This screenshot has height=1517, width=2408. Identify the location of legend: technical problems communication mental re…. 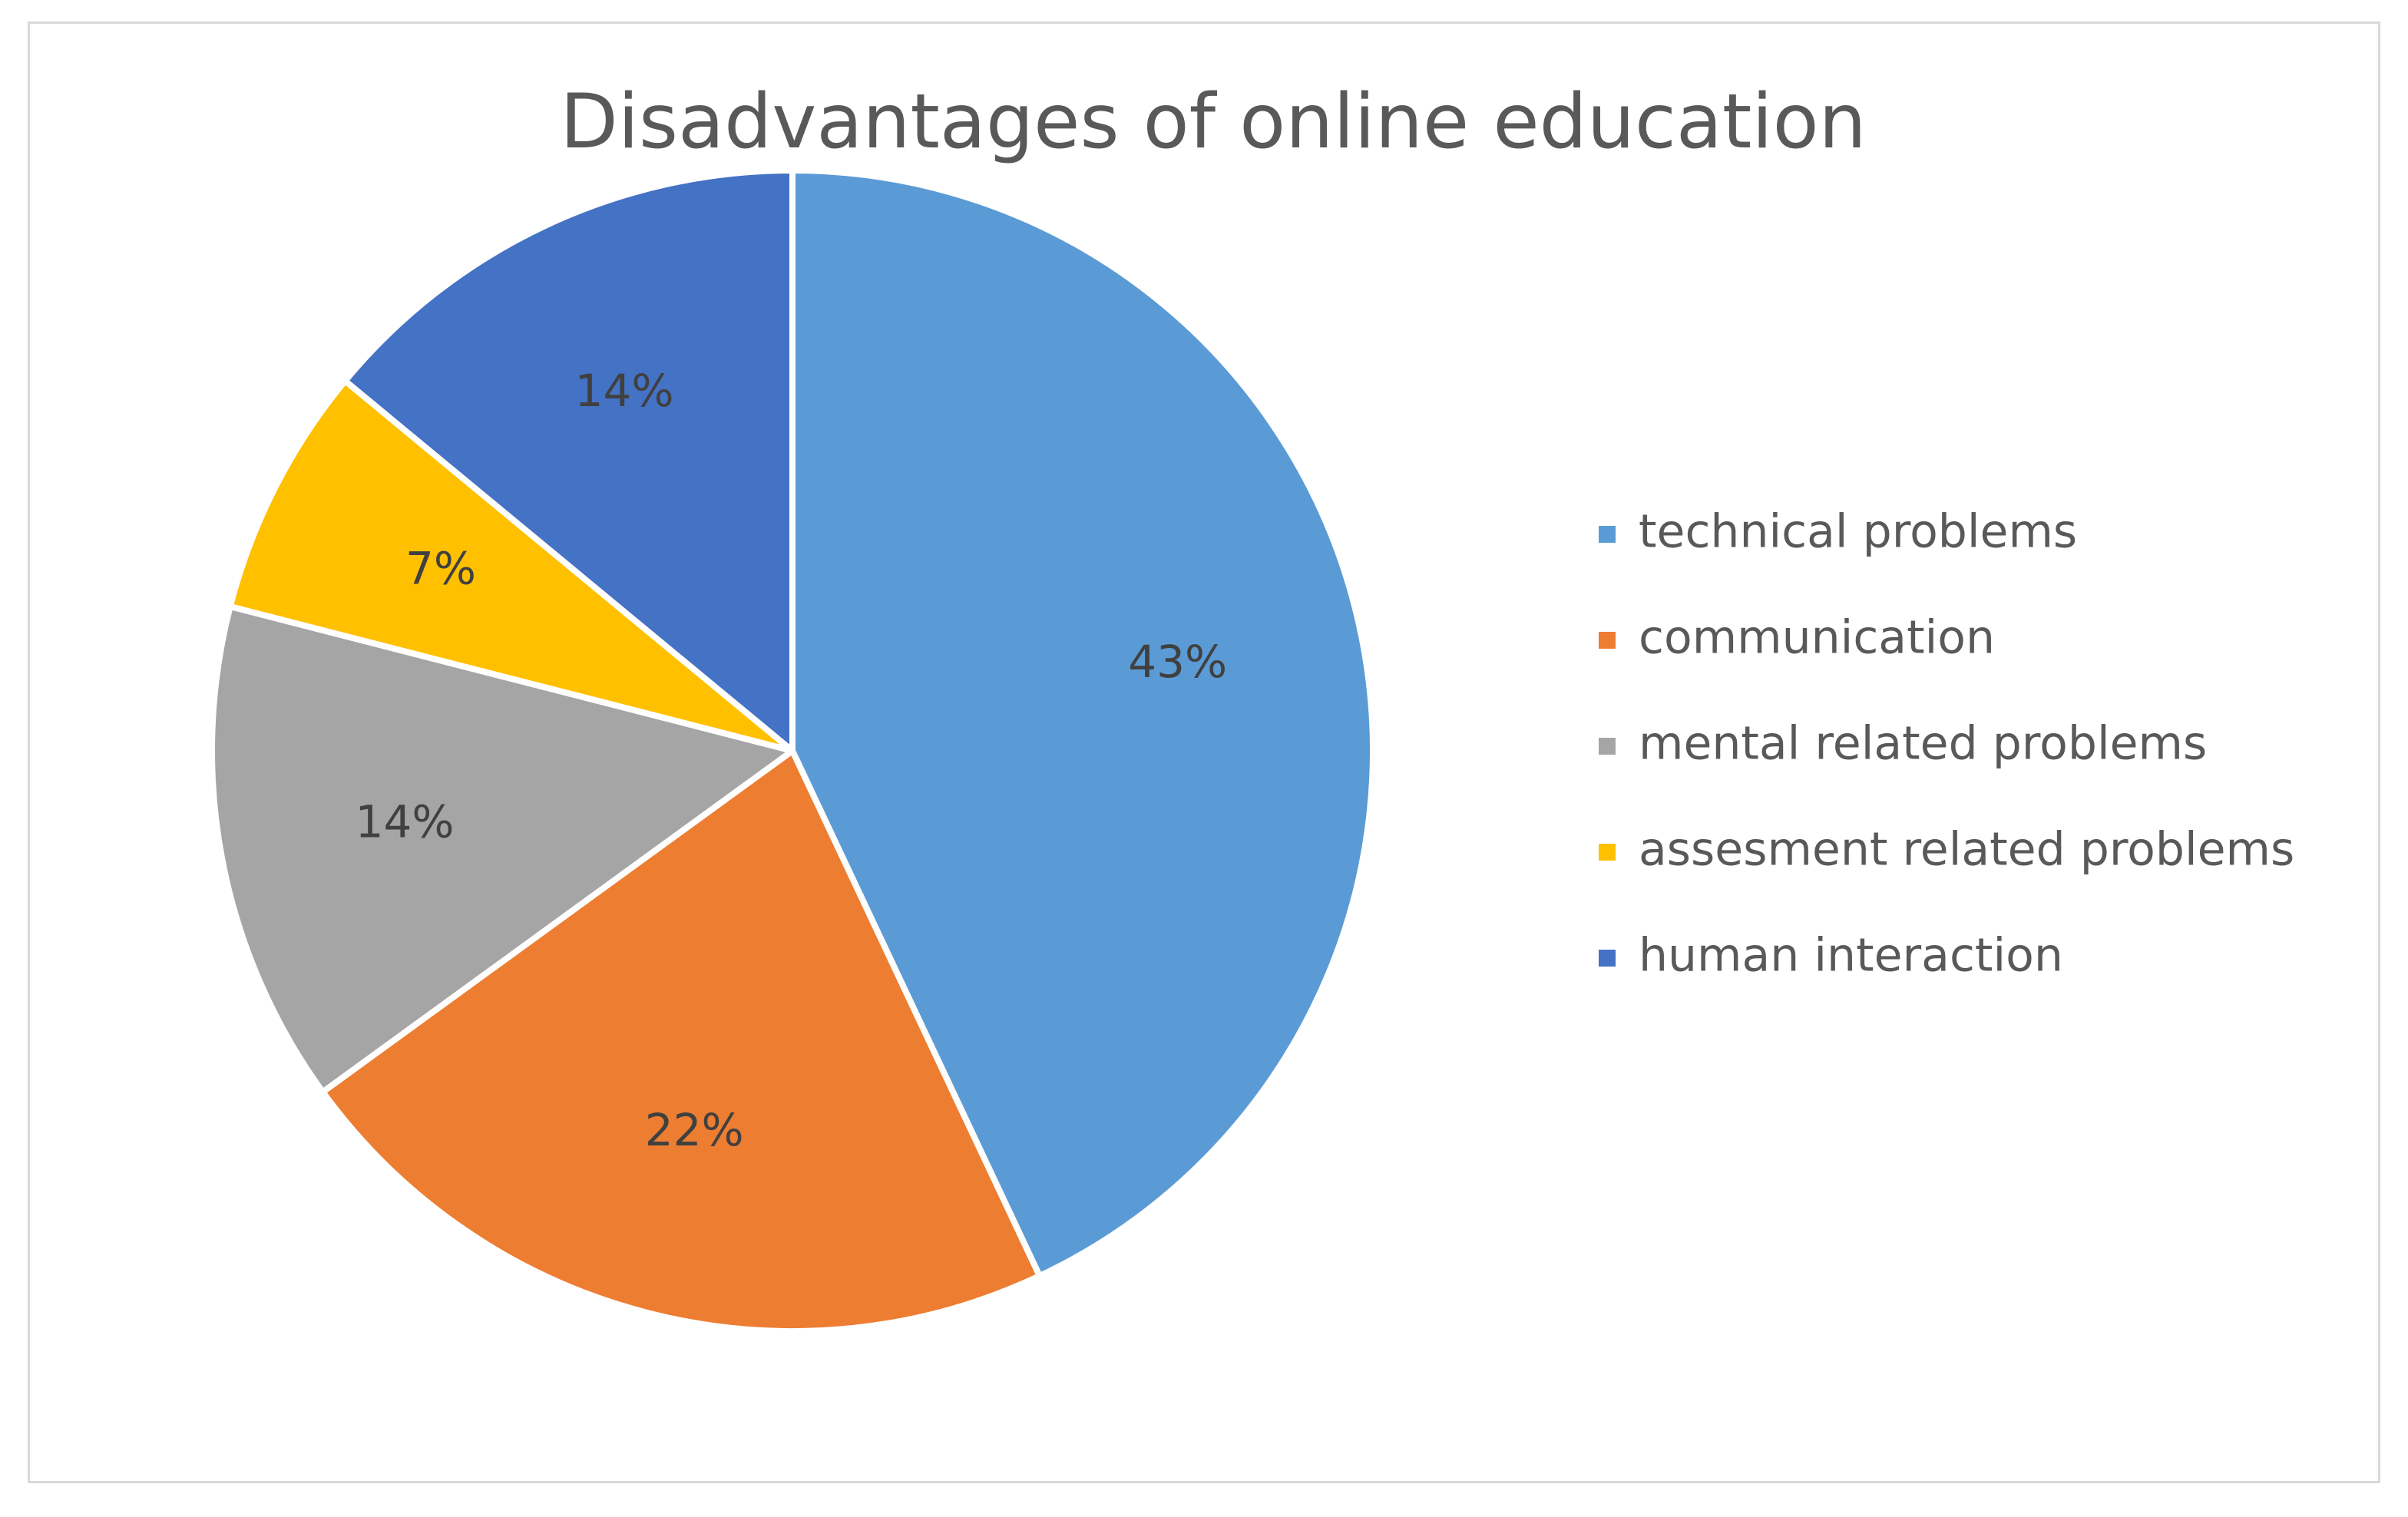
(1947, 744).